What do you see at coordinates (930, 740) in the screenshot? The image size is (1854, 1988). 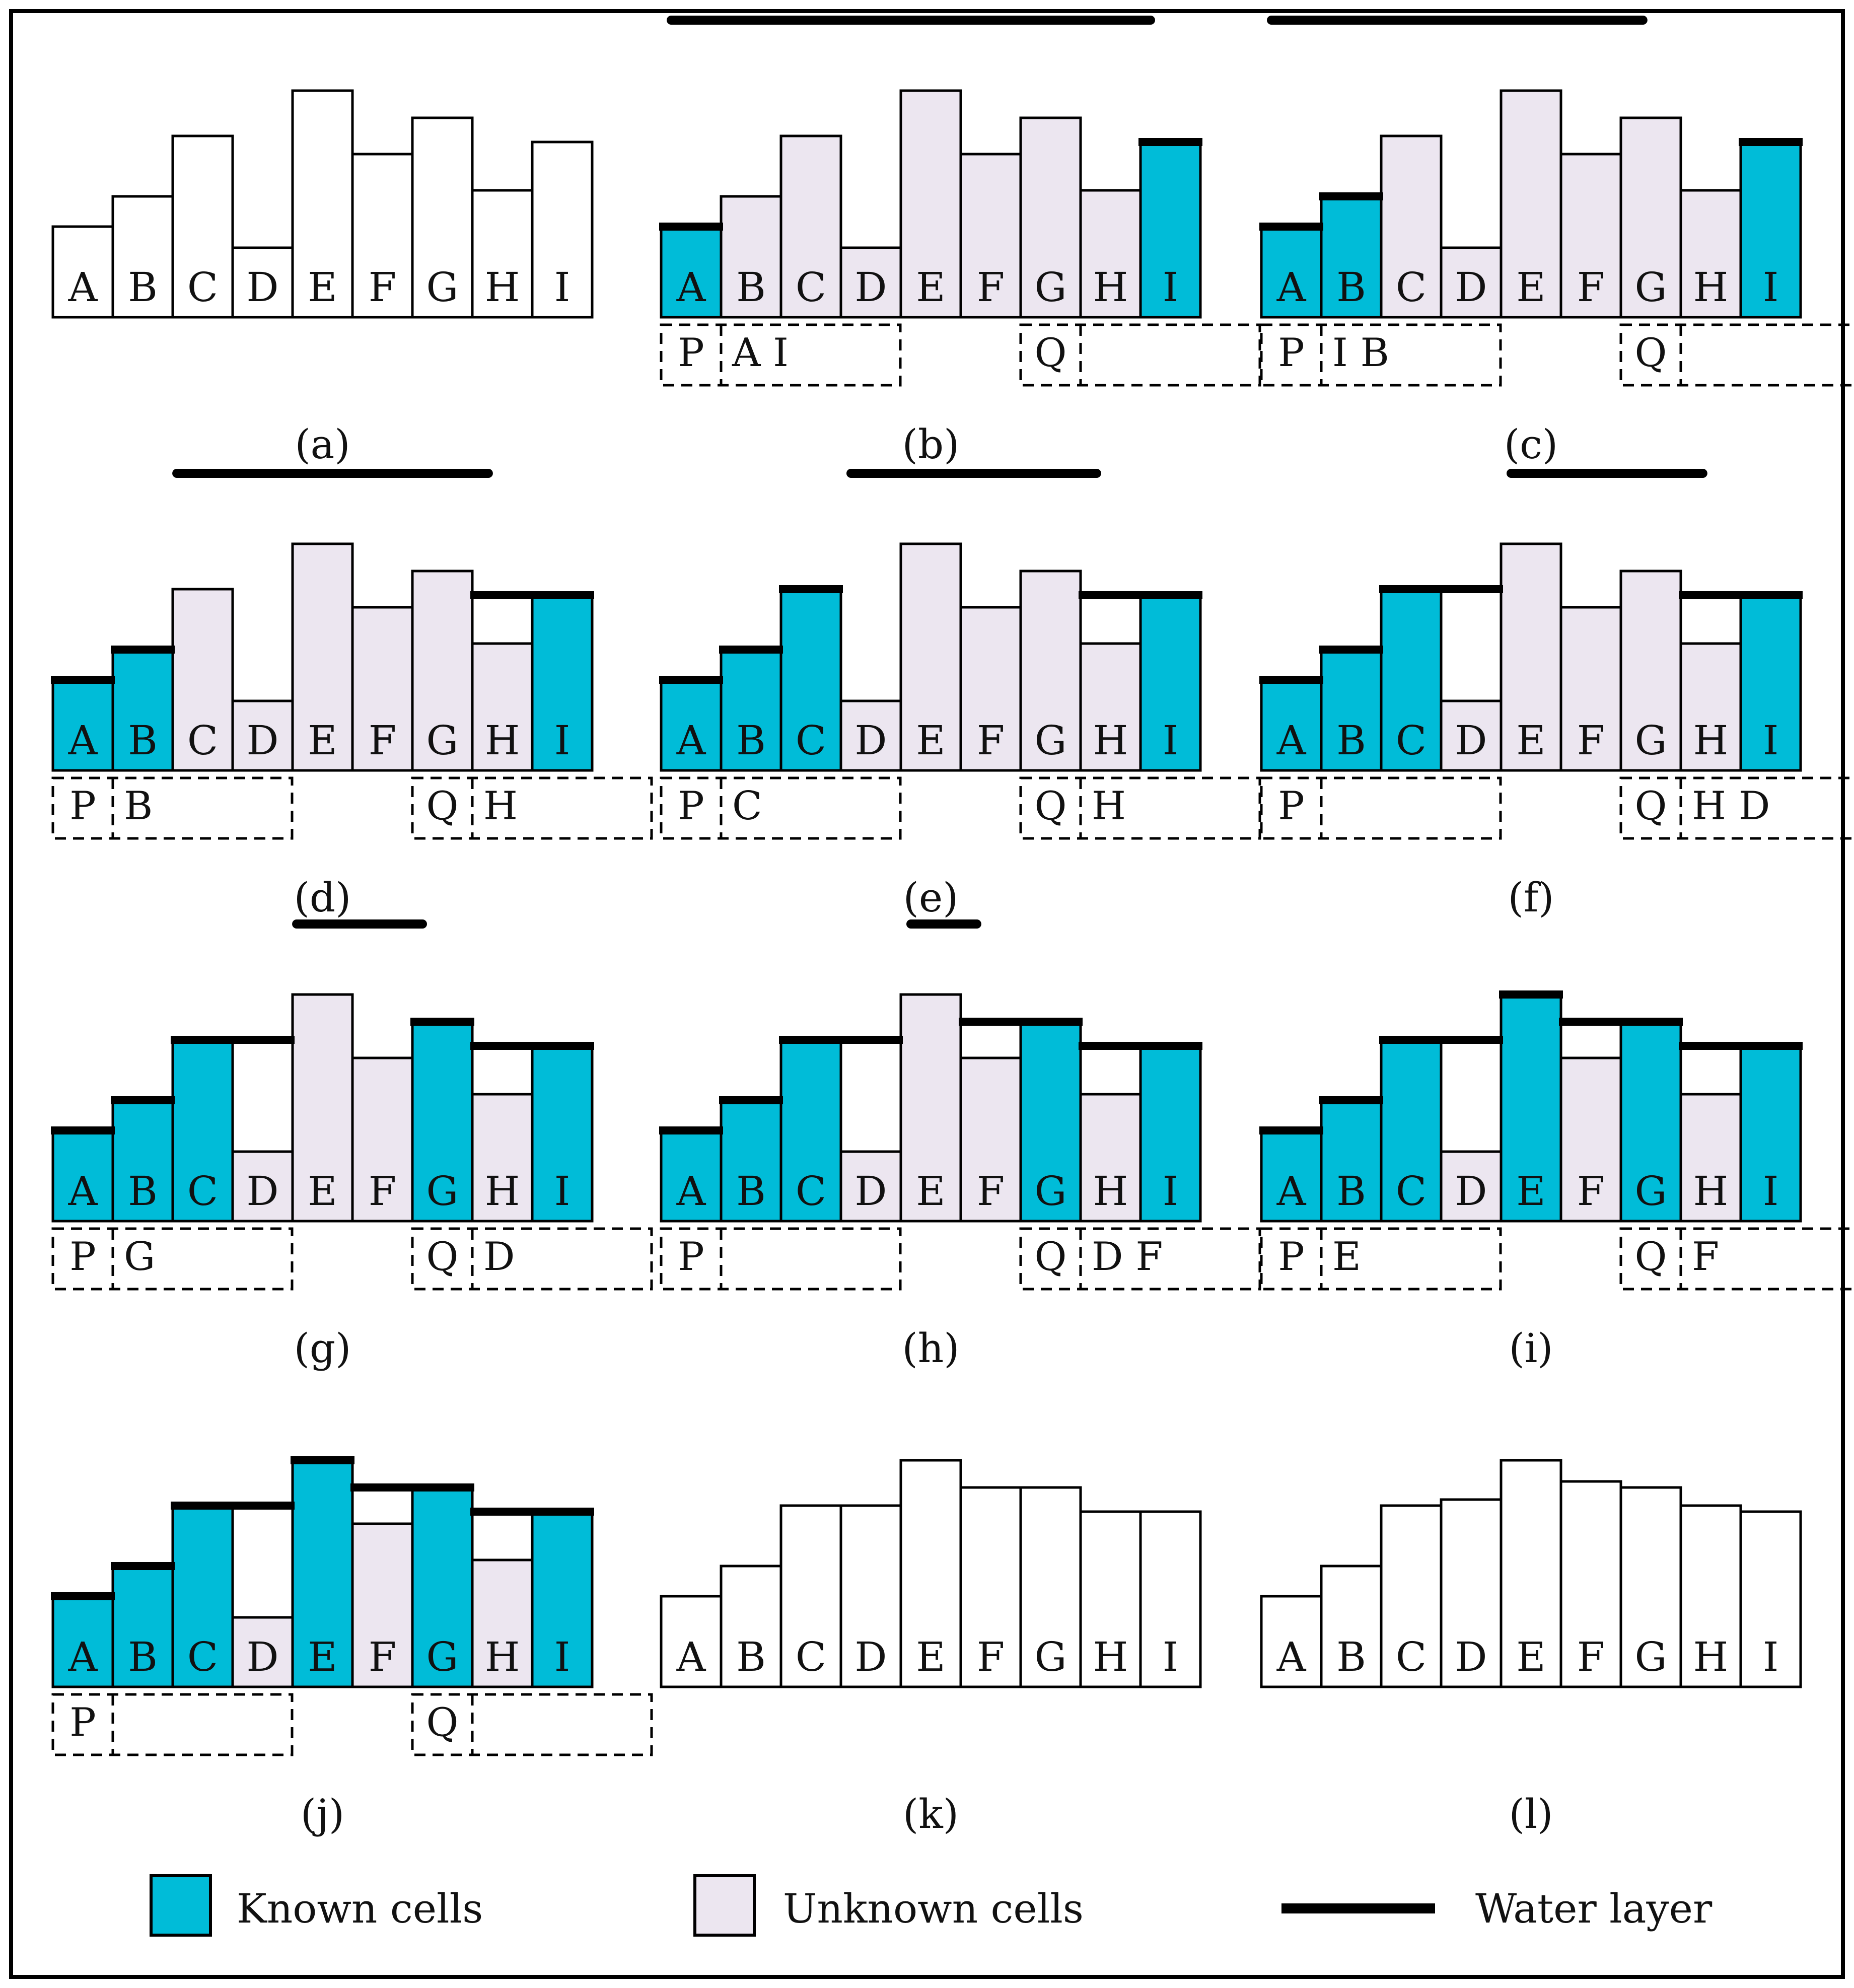 I see `cell-label: E` at bounding box center [930, 740].